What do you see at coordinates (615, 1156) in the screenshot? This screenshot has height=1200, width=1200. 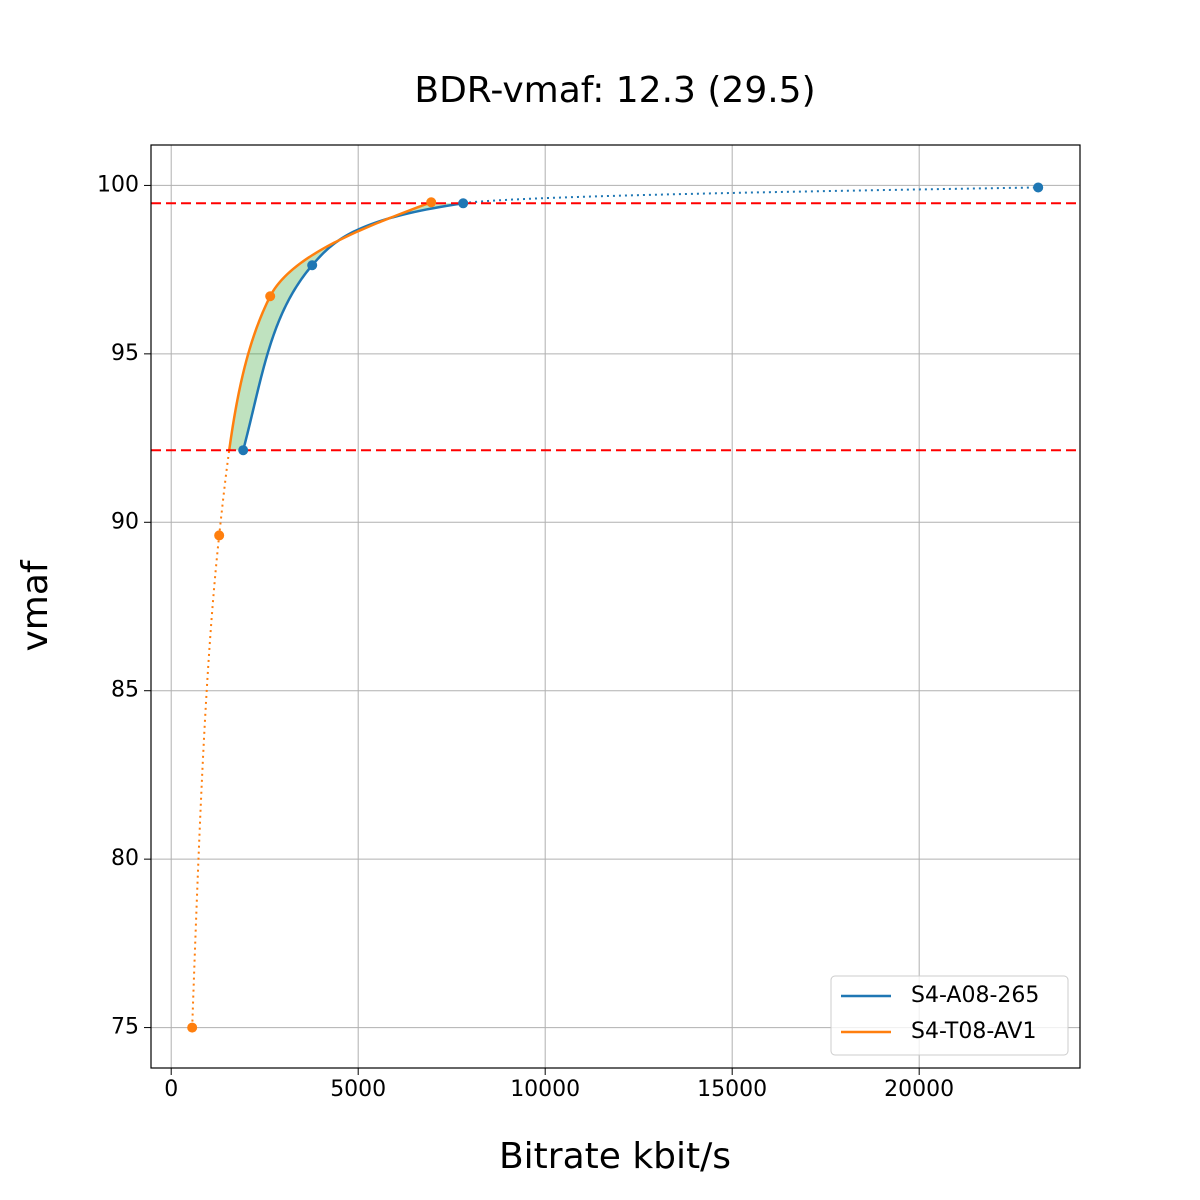 I see `x-axis-label: Bitrate kbit/s` at bounding box center [615, 1156].